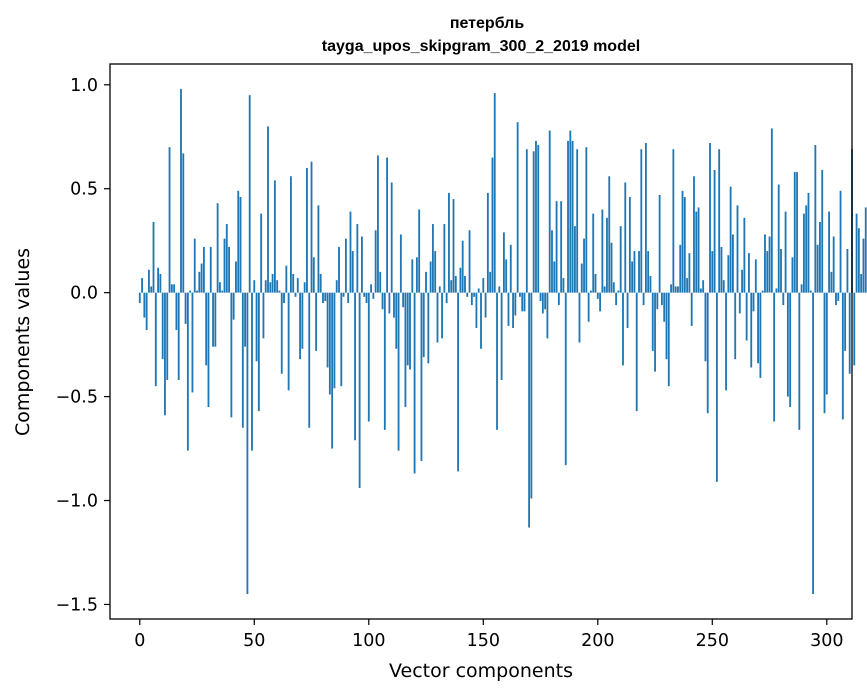 The width and height of the screenshot is (867, 696). Describe the element at coordinates (84, 190) in the screenshot. I see `y-tick-label: 0.5` at that location.